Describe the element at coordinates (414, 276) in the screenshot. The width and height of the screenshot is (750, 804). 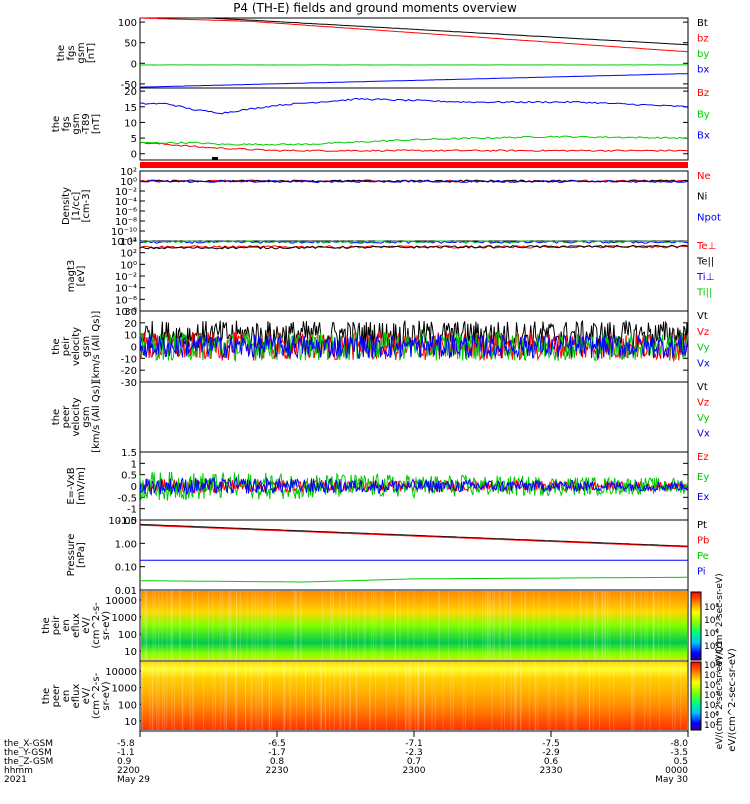
I see `panel-frame-temperature` at that location.